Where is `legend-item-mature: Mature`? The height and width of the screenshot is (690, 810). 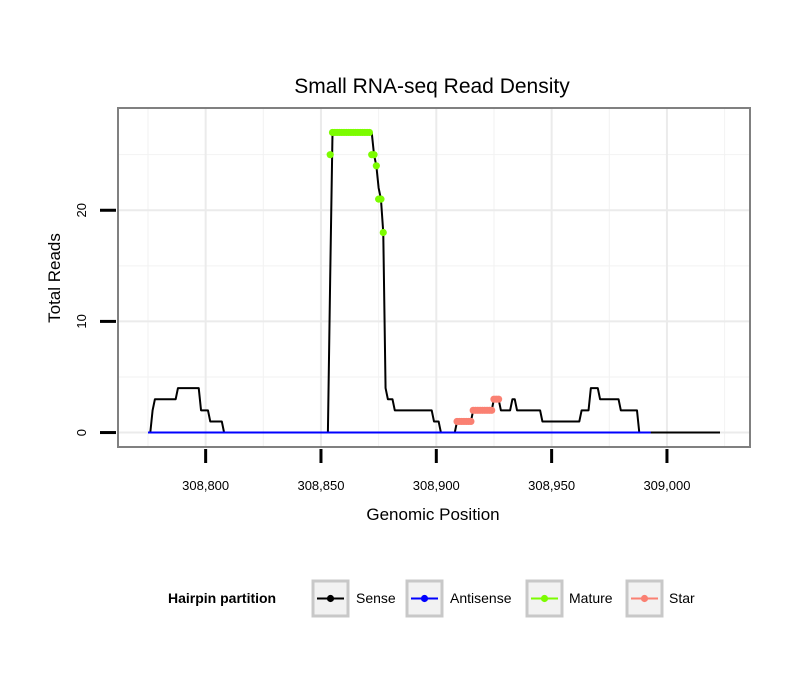 legend-item-mature: Mature is located at coordinates (569, 598).